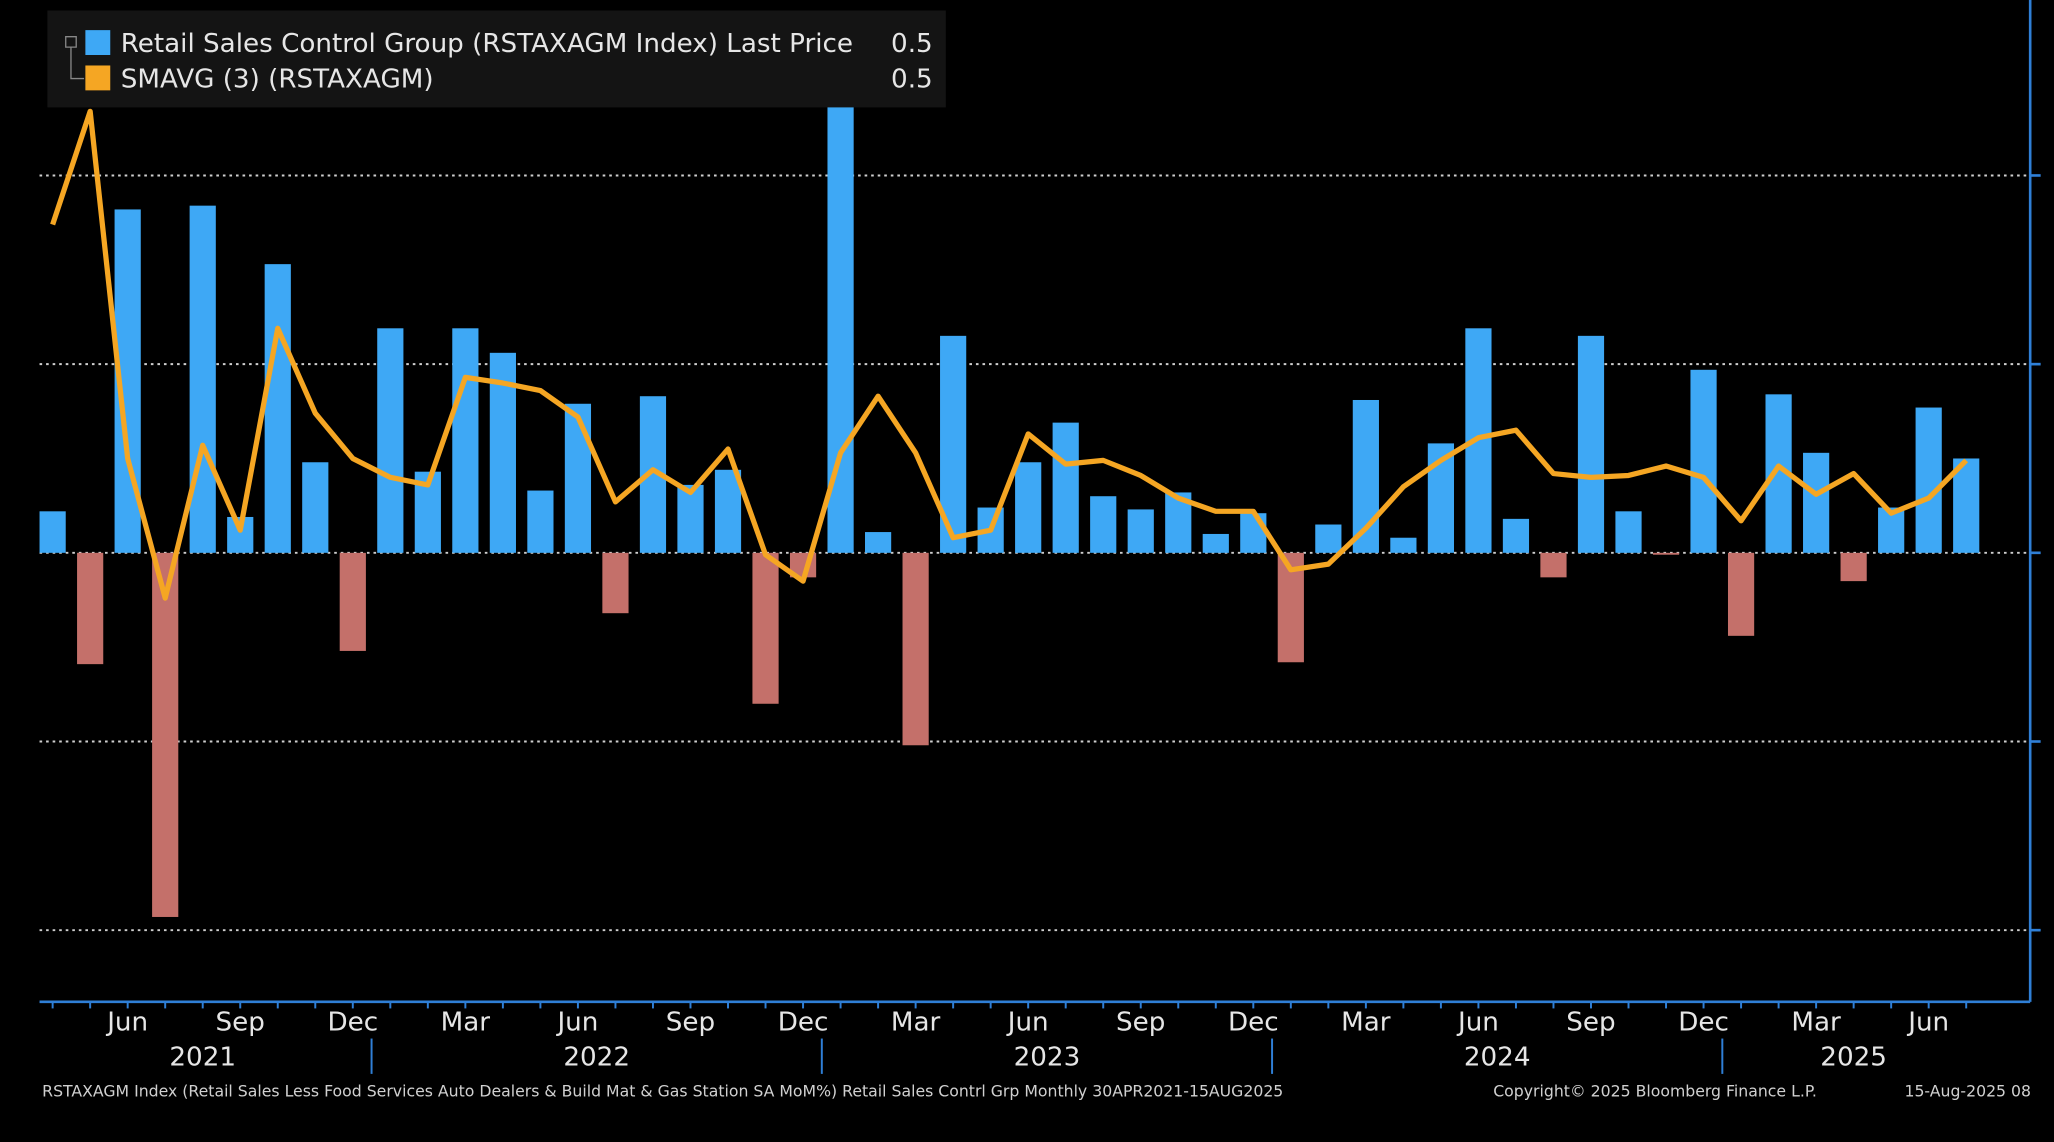 The image size is (2054, 1142). I want to click on footer-copyright: Copyright© 2025 Bloomberg Finance L.P., so click(1655, 1091).